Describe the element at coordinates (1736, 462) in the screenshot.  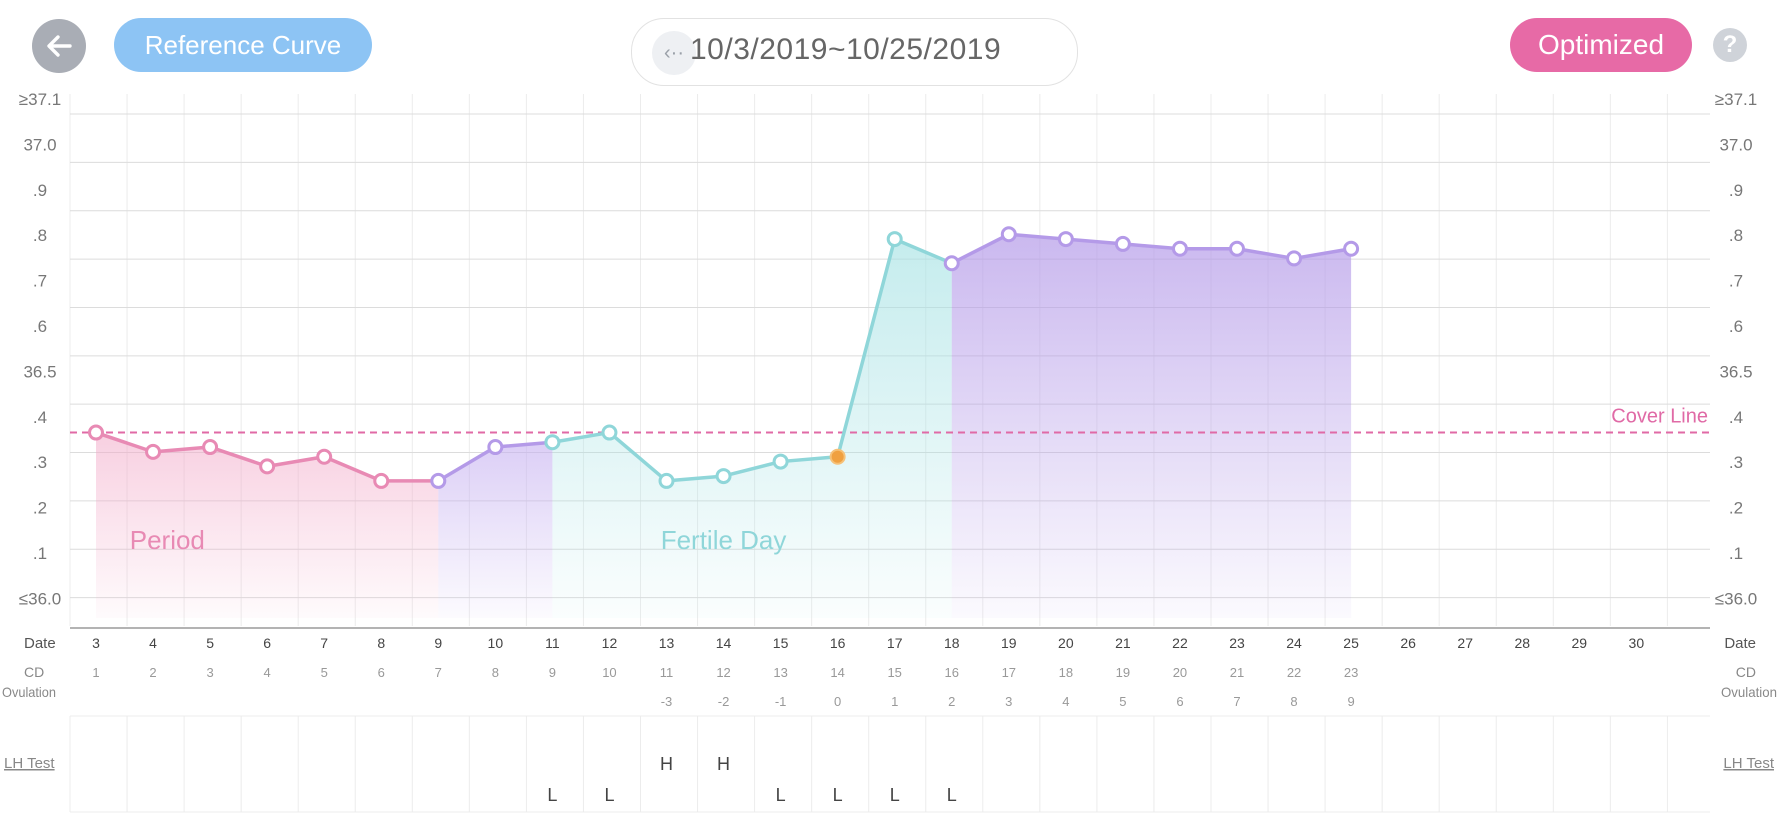
I see `y-tick-label-right: .3` at that location.